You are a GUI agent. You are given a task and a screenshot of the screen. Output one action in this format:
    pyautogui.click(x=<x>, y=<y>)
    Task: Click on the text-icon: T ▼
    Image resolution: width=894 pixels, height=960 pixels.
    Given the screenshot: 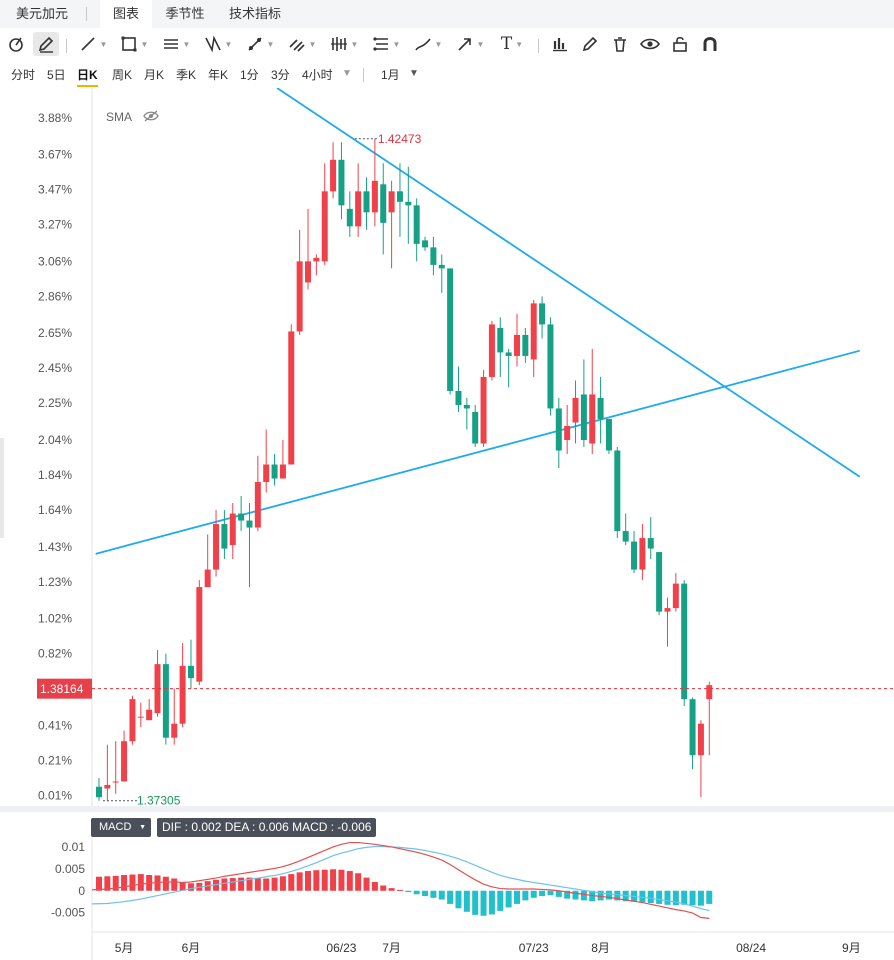 What is the action you would take?
    pyautogui.click(x=512, y=44)
    